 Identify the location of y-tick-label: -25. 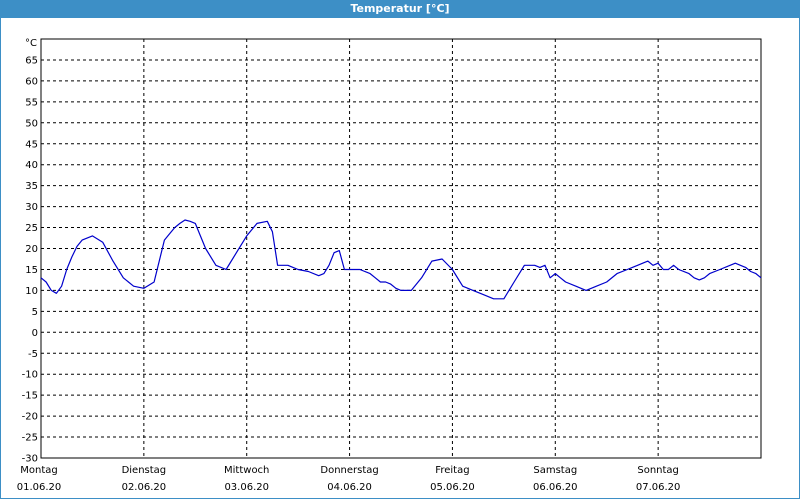
(30, 438).